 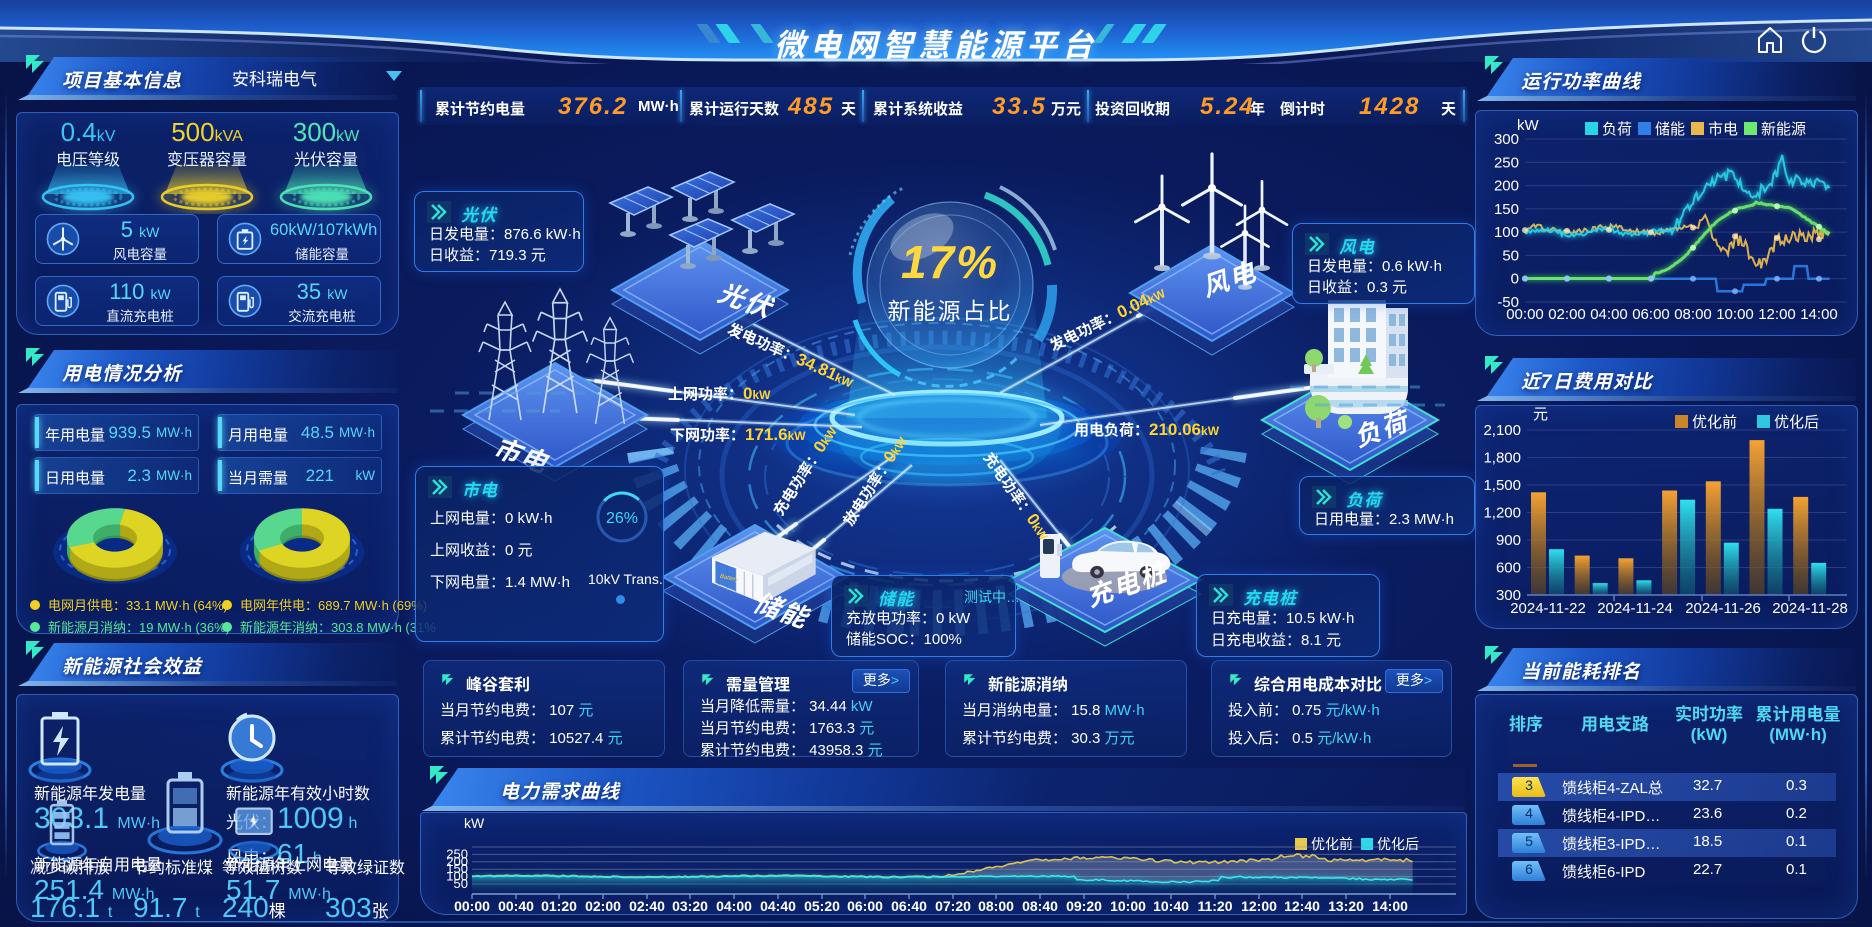 What do you see at coordinates (690, 905) in the screenshot?
I see `svg-text: 03:20` at bounding box center [690, 905].